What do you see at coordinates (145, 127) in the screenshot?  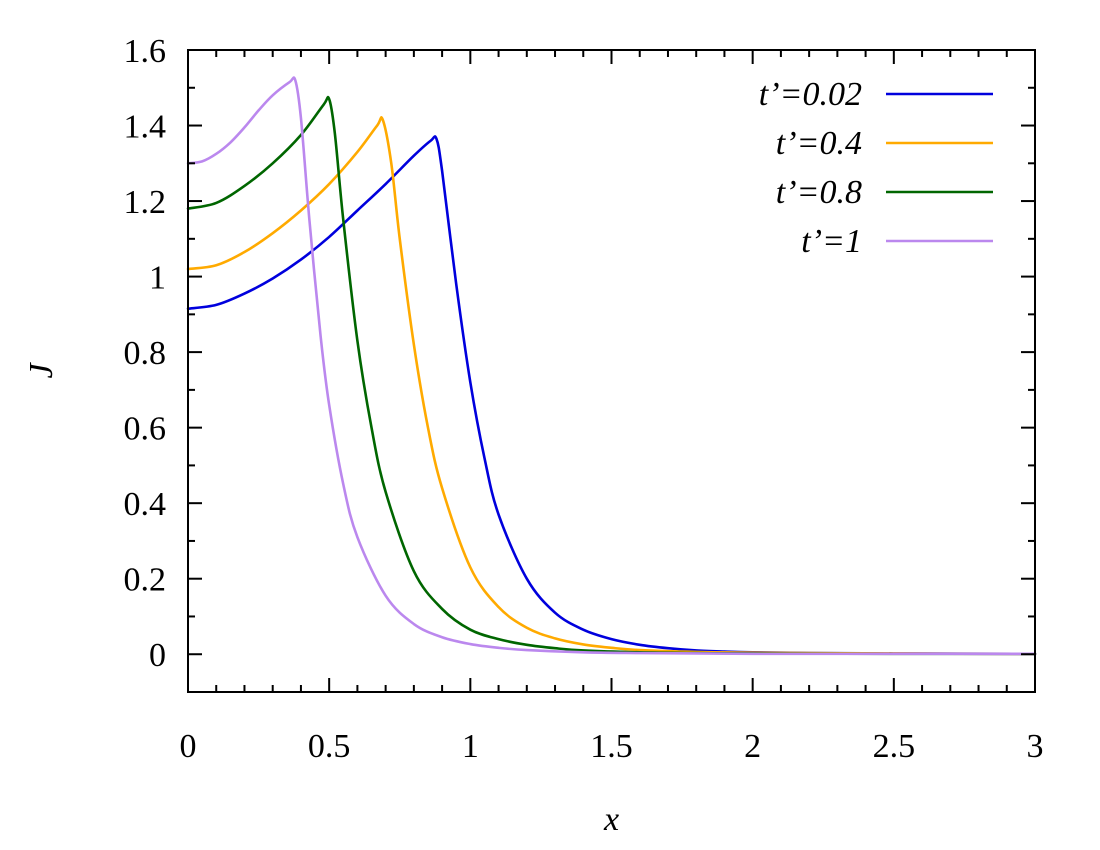 I see `y-tick-label: 1.4` at bounding box center [145, 127].